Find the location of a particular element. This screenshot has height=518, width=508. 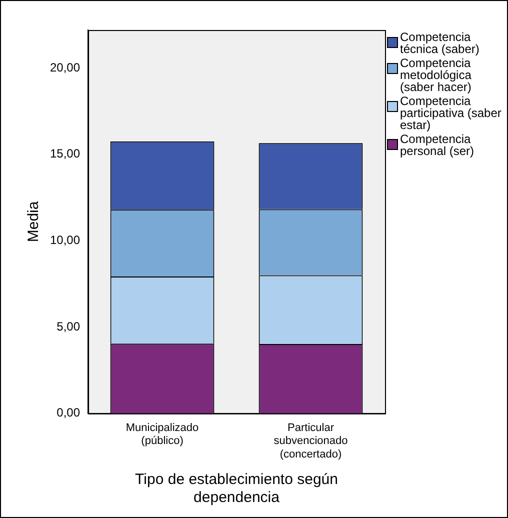

legend-label: Competencia personal (ser) is located at coordinates (438, 145).